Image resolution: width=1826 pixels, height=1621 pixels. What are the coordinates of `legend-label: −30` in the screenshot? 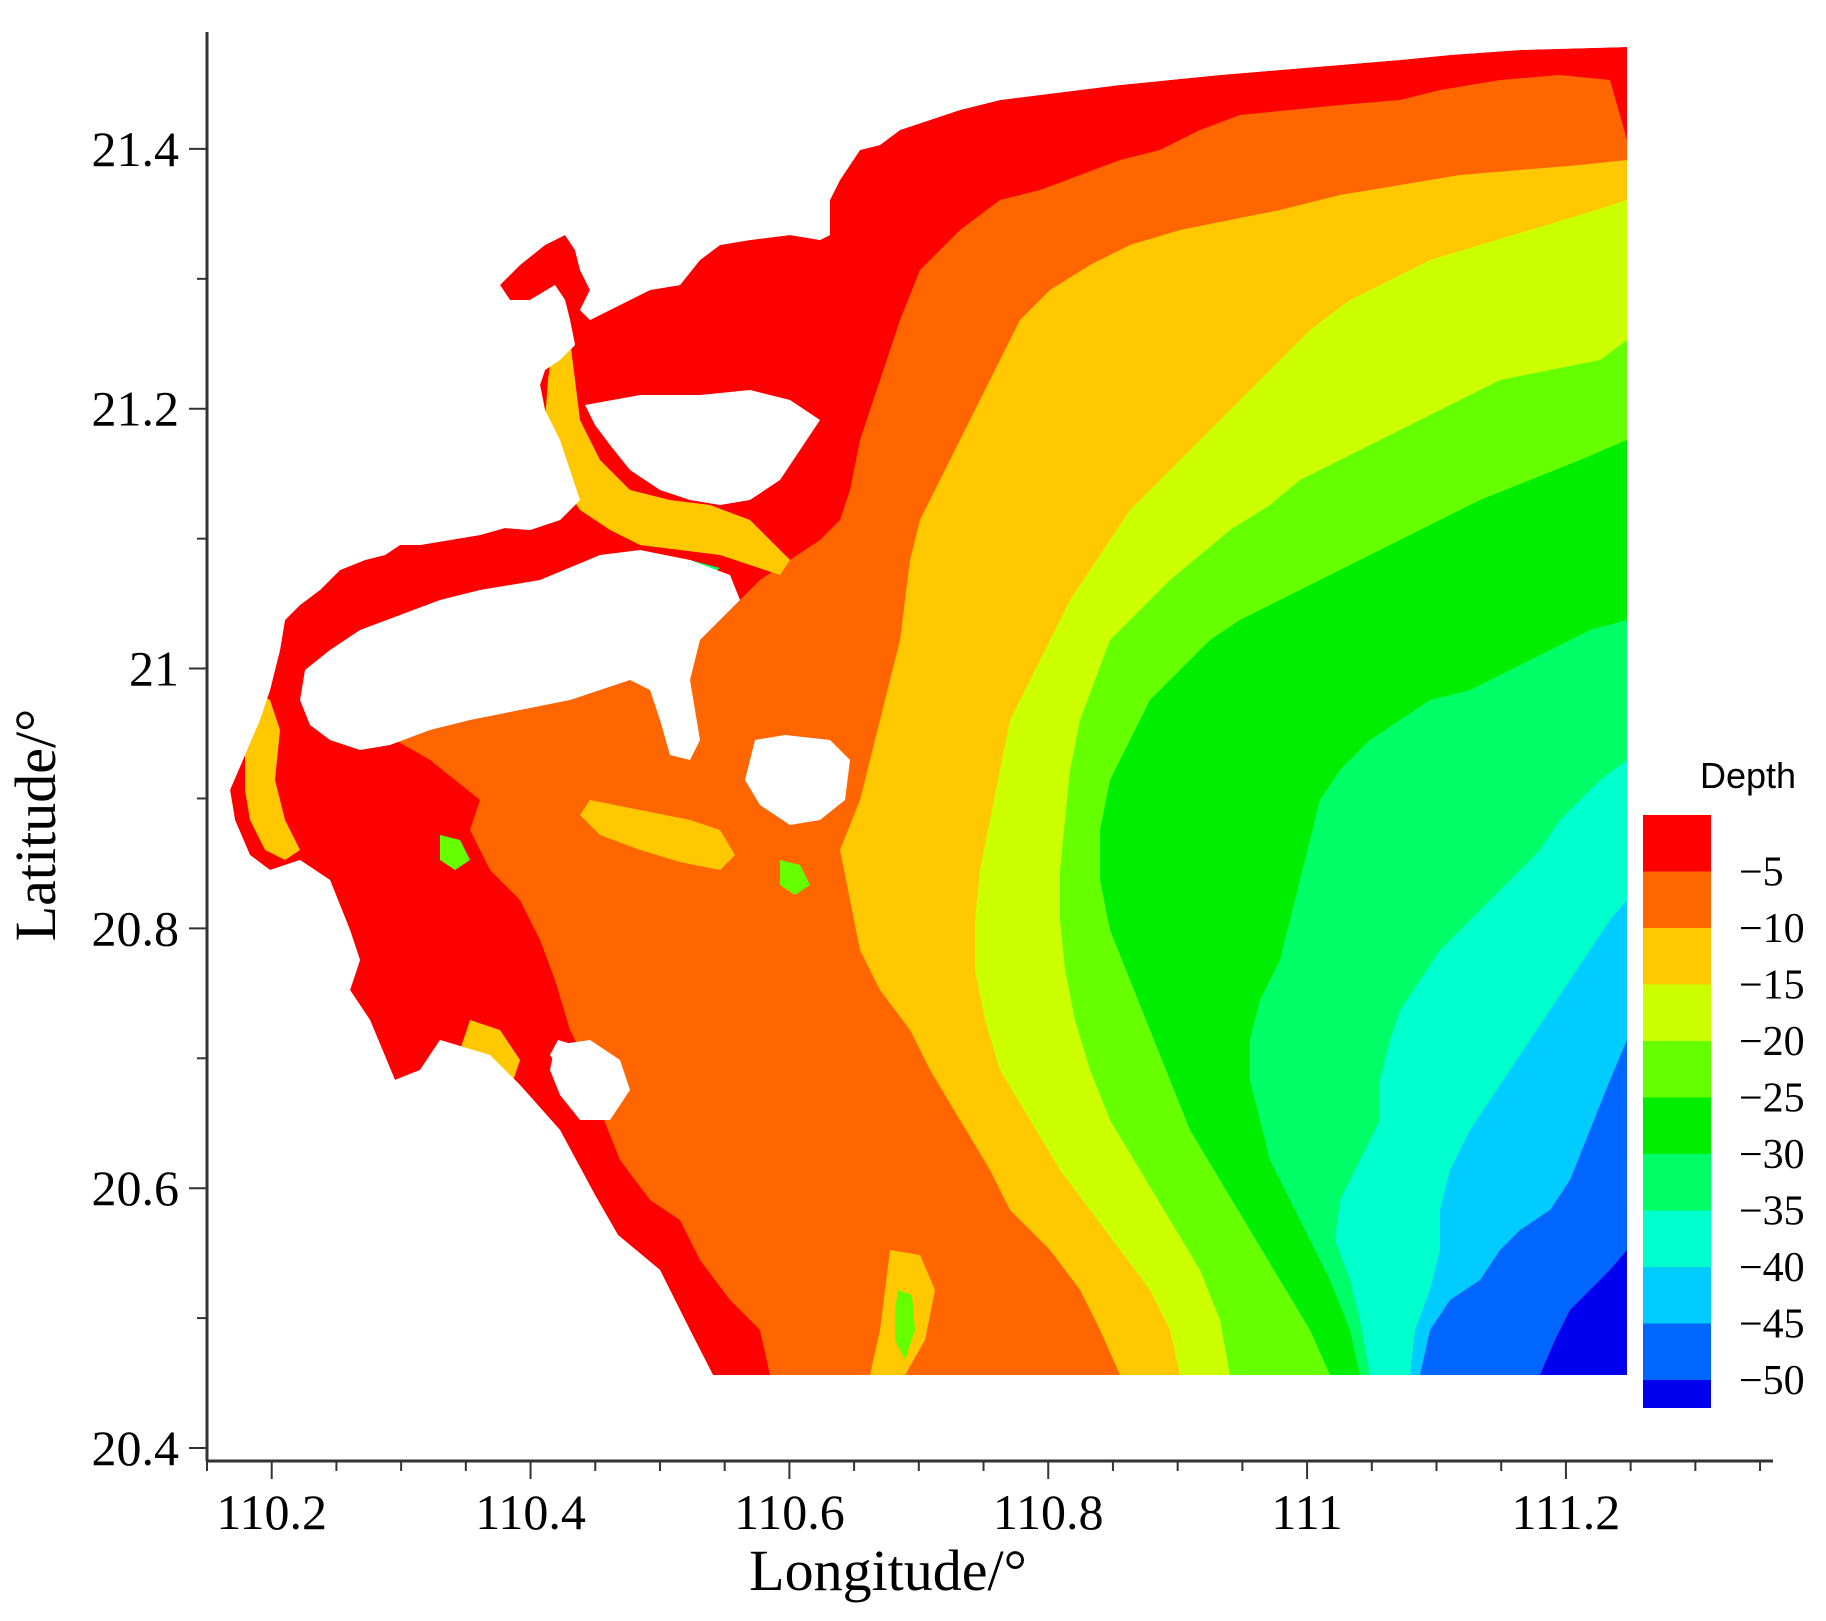 It's located at (1772, 1155).